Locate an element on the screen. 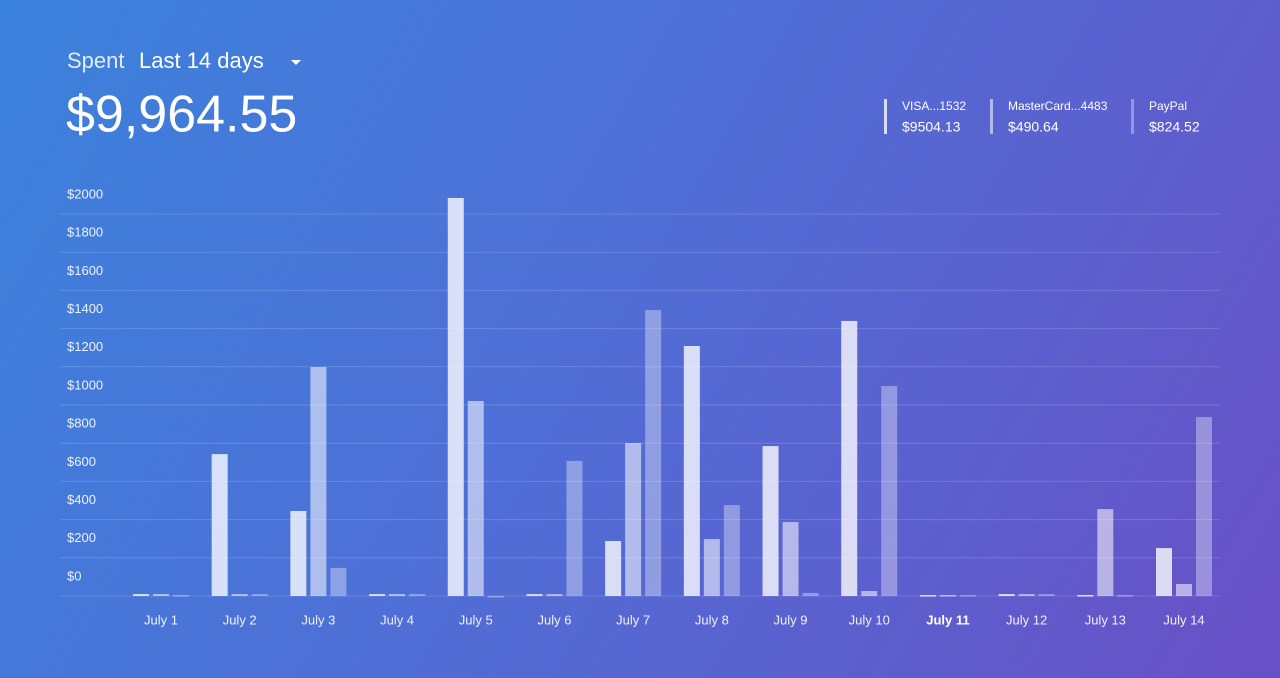 The width and height of the screenshot is (1280, 678). y-tick-label: $1600 is located at coordinates (85, 270).